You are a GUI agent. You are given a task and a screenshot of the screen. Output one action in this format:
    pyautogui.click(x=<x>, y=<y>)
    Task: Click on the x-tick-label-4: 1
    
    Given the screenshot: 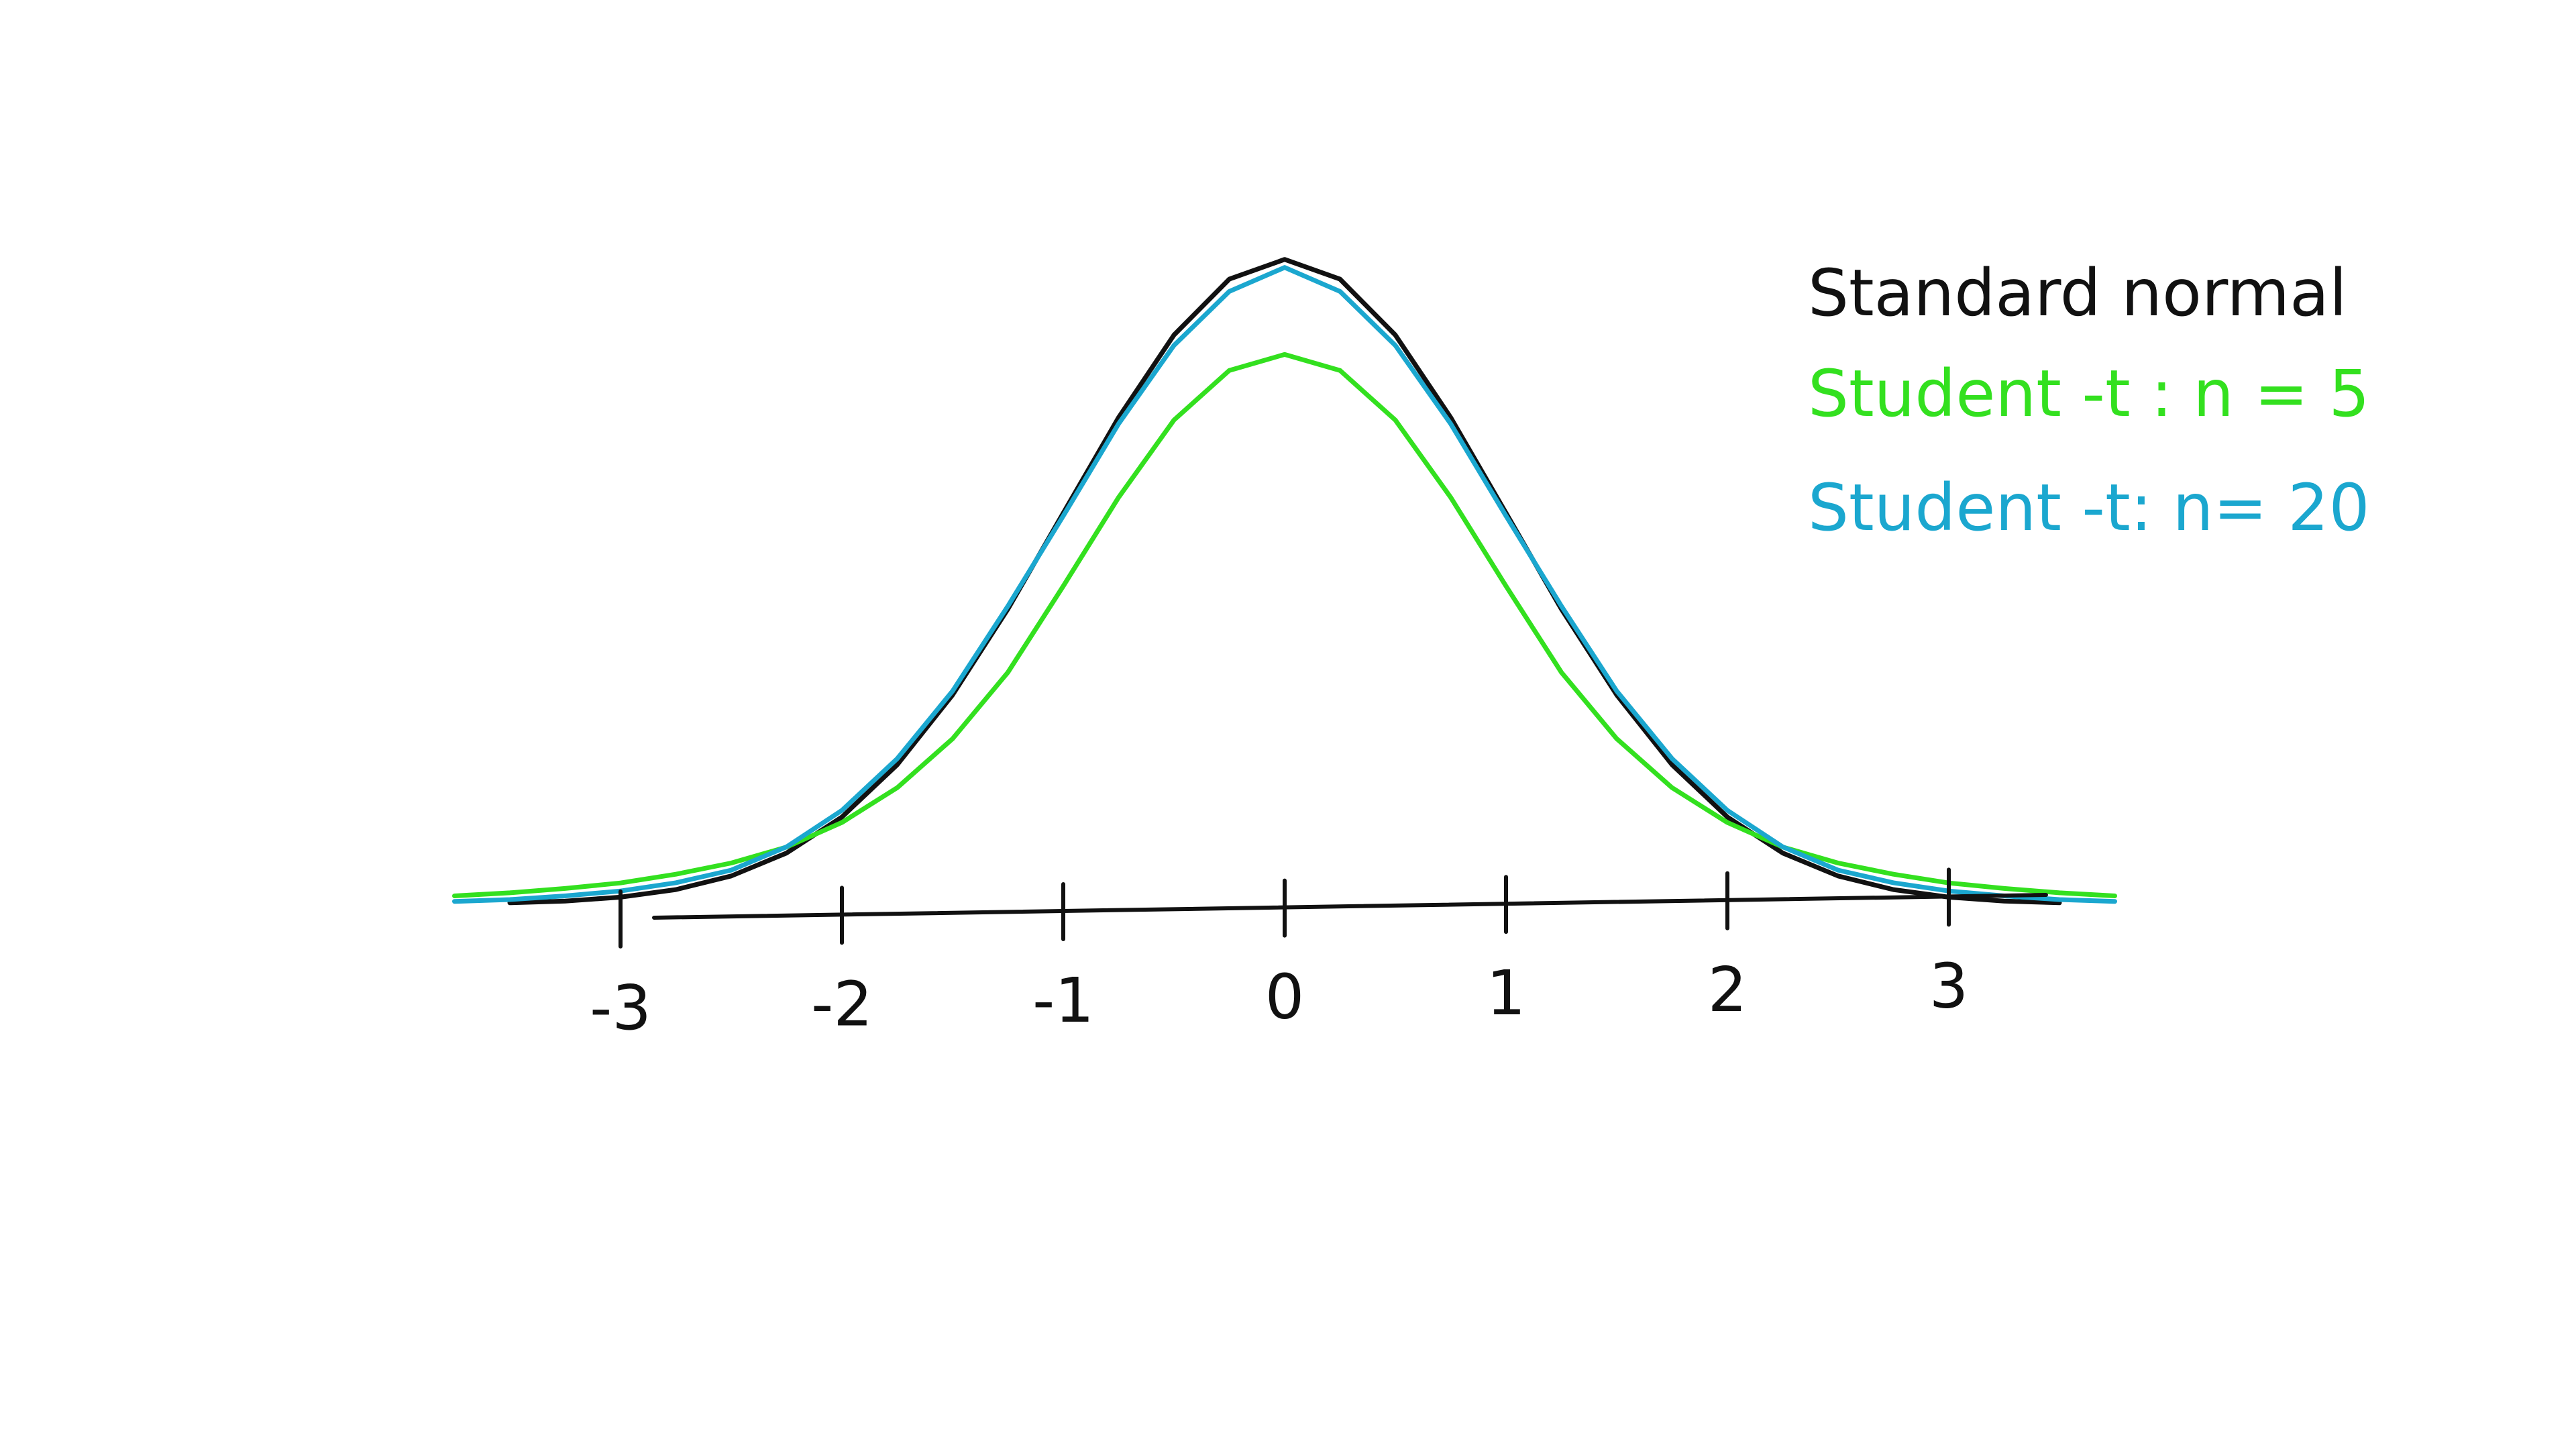 What is the action you would take?
    pyautogui.click(x=1506, y=993)
    